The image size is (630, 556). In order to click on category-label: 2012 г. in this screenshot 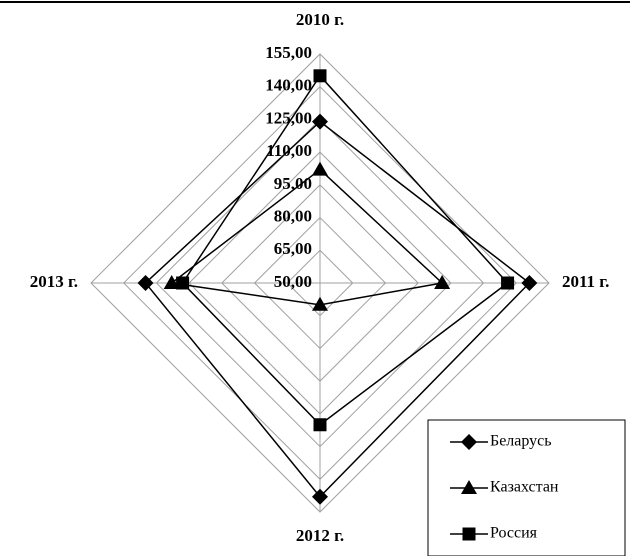, I will do `click(320, 535)`.